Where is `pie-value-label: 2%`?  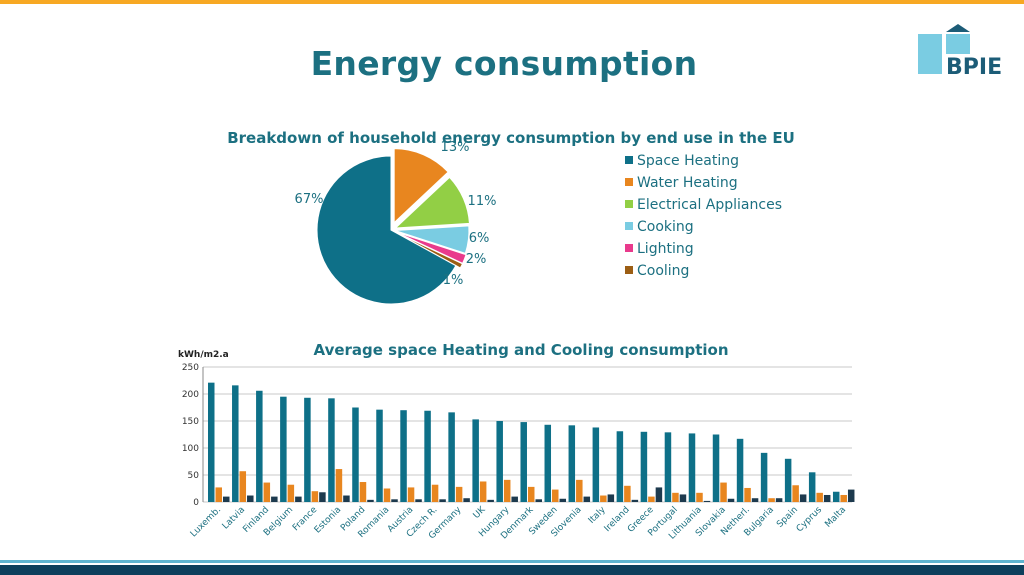 pie-value-label: 2% is located at coordinates (476, 259).